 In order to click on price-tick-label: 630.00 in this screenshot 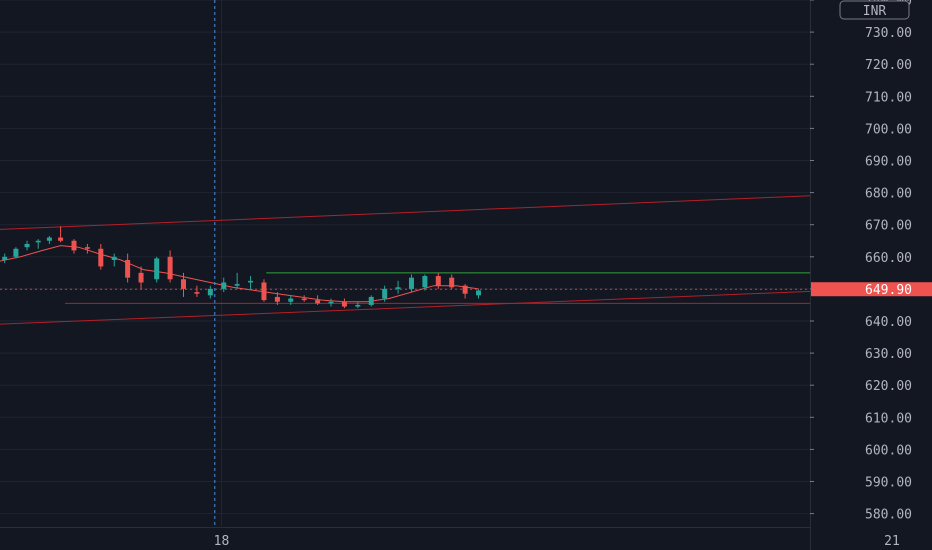, I will do `click(888, 354)`.